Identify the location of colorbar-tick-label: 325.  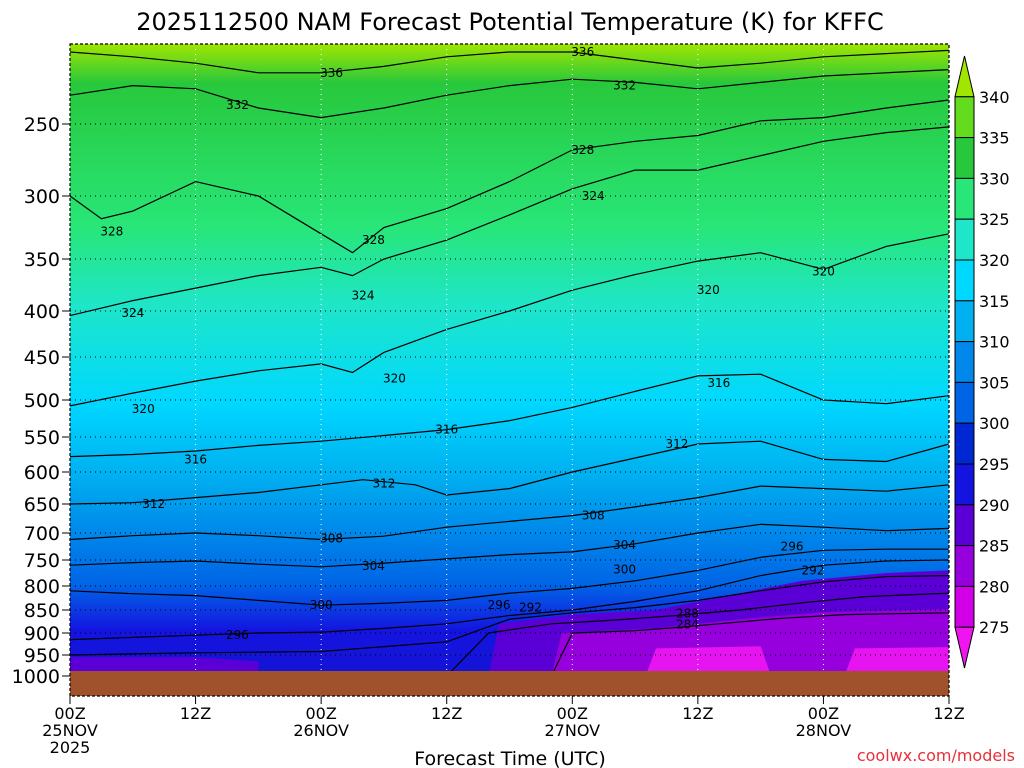
(994, 219).